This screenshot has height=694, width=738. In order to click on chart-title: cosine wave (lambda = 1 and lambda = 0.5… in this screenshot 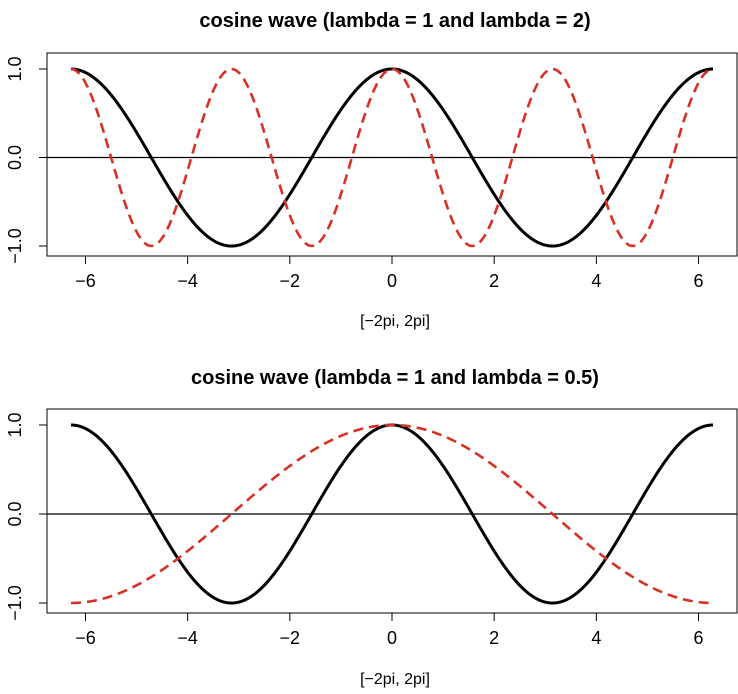, I will do `click(395, 378)`.